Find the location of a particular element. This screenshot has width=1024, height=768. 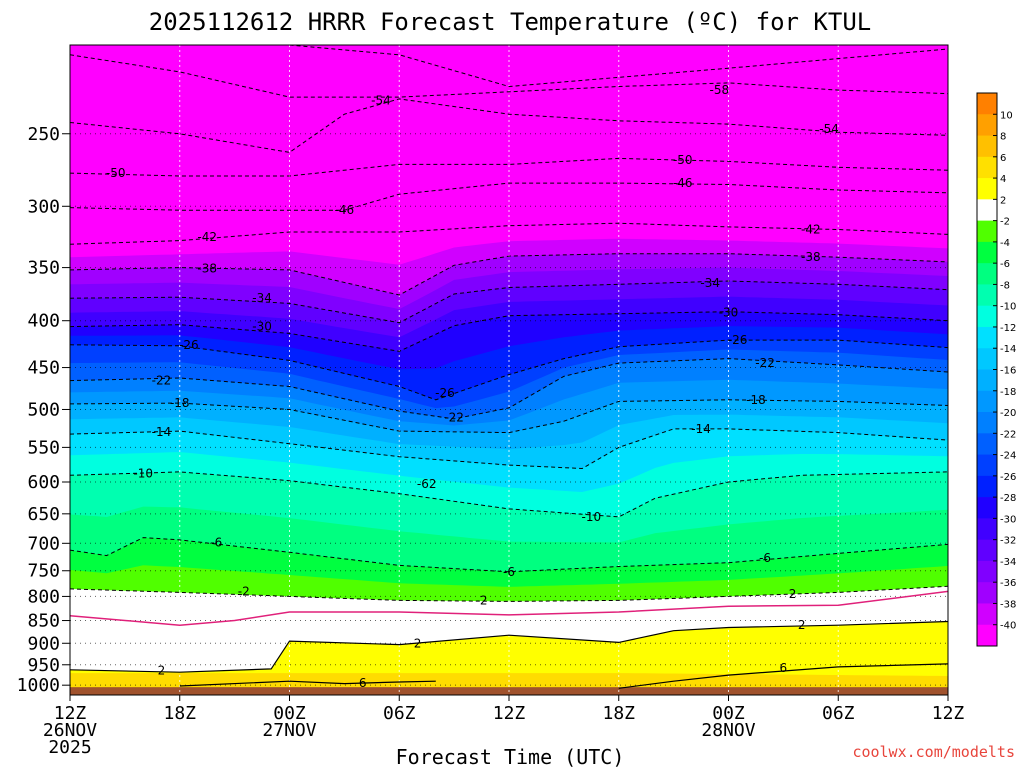

y-tick-label: 900 is located at coordinates (43, 643).